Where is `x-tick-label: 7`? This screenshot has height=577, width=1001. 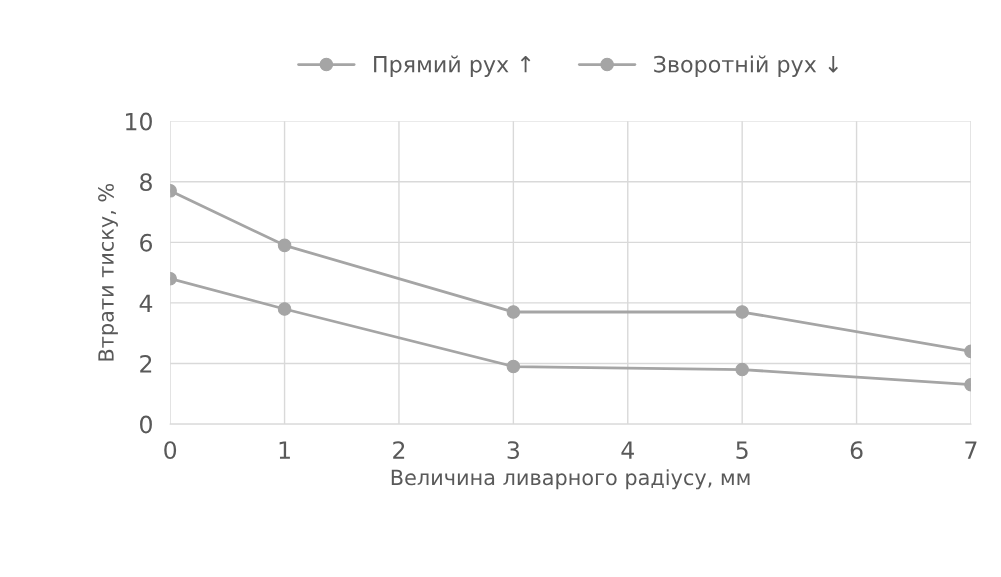
x-tick-label: 7 is located at coordinates (971, 450).